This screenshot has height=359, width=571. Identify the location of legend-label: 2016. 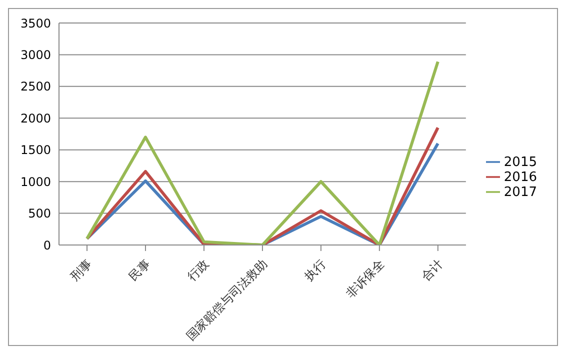
(520, 177).